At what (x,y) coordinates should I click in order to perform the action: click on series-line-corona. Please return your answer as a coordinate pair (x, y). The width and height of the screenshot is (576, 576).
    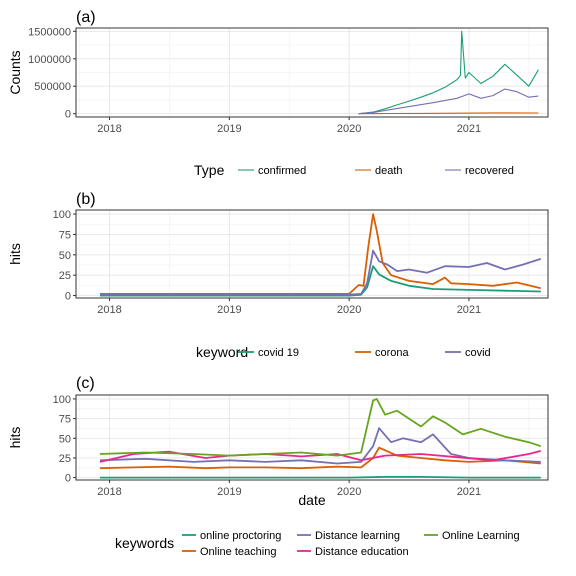
    Looking at the image, I should click on (321, 254).